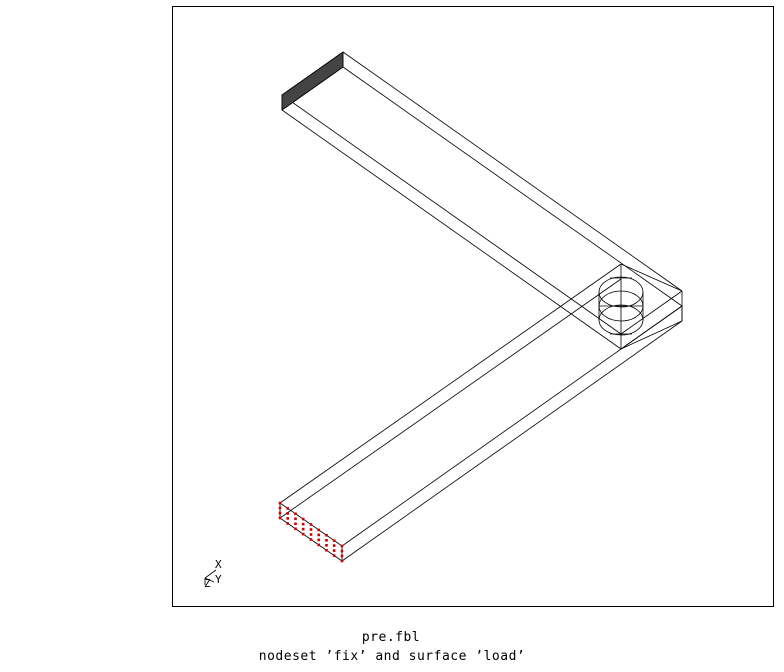 This screenshot has width=784, height=672. I want to click on file-name-caption: pre.fbl, so click(391, 637).